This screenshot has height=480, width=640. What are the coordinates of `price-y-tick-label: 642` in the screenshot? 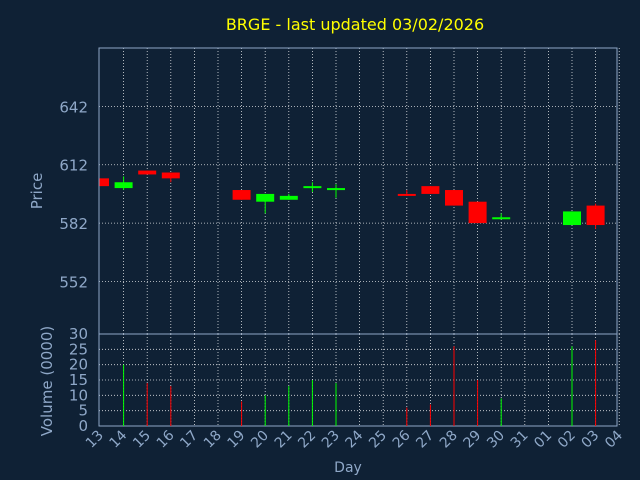 It's located at (73, 107).